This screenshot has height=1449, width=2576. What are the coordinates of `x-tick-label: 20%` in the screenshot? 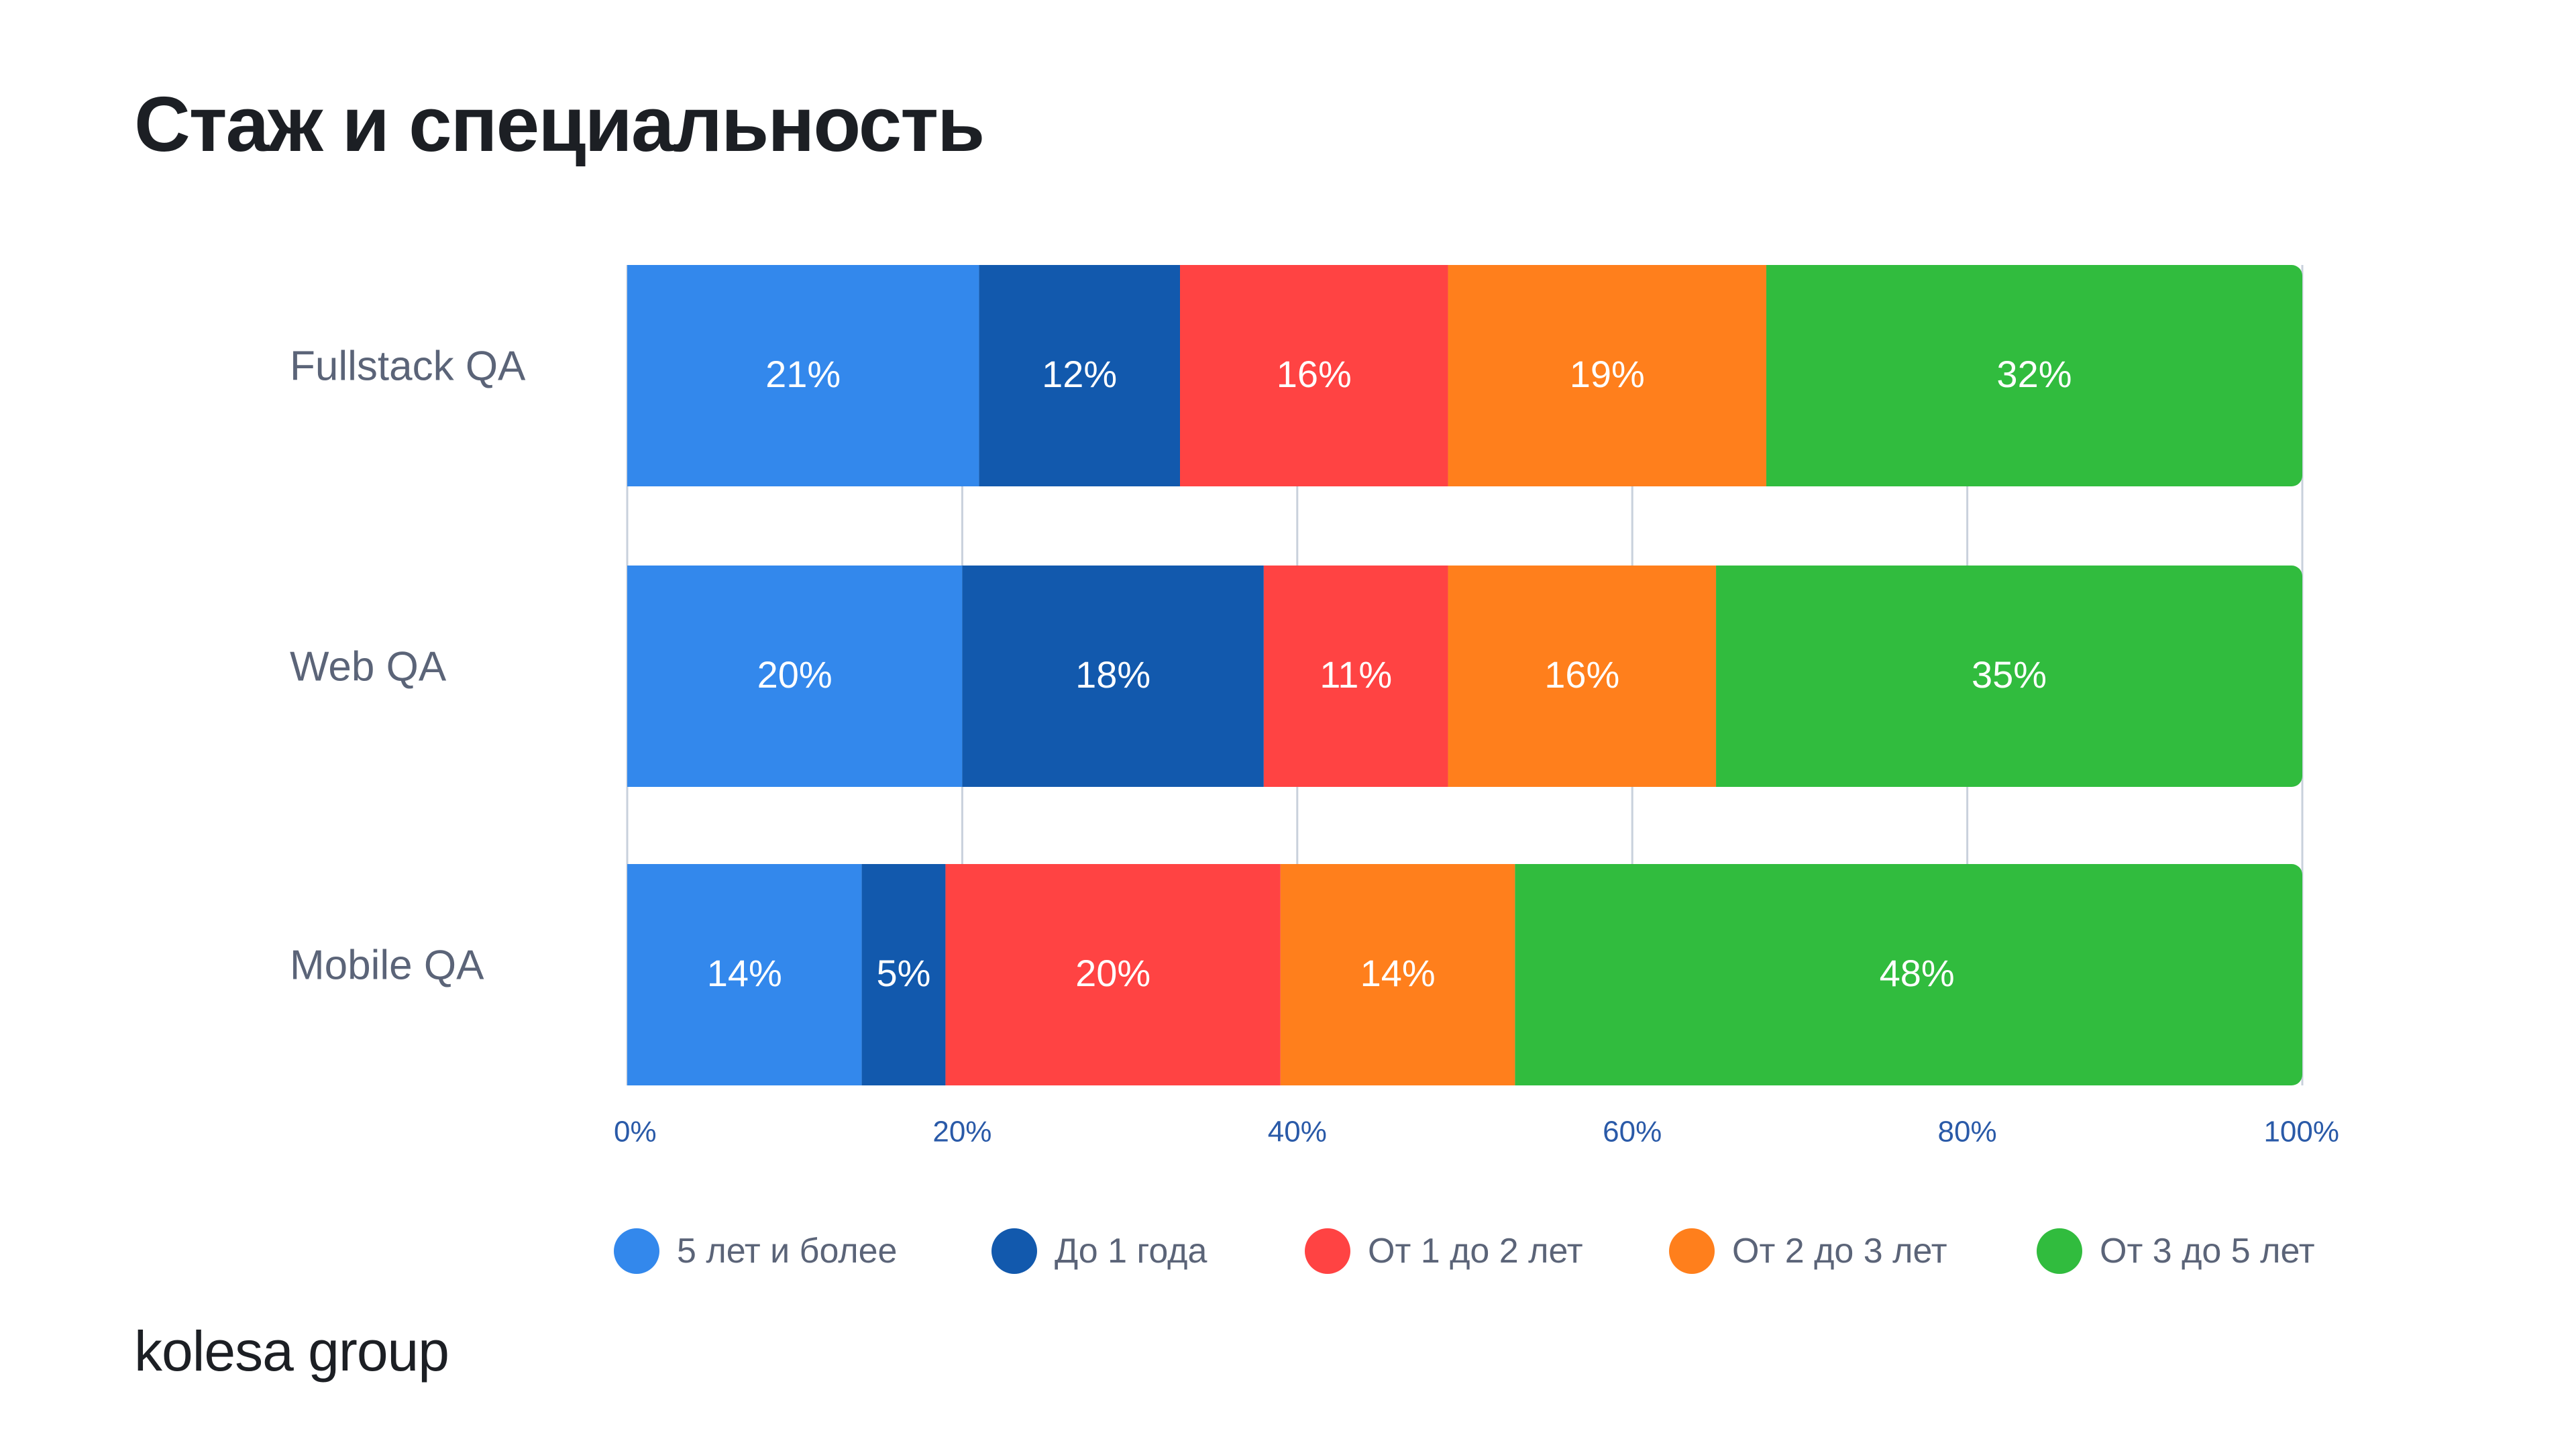 It's located at (961, 1132).